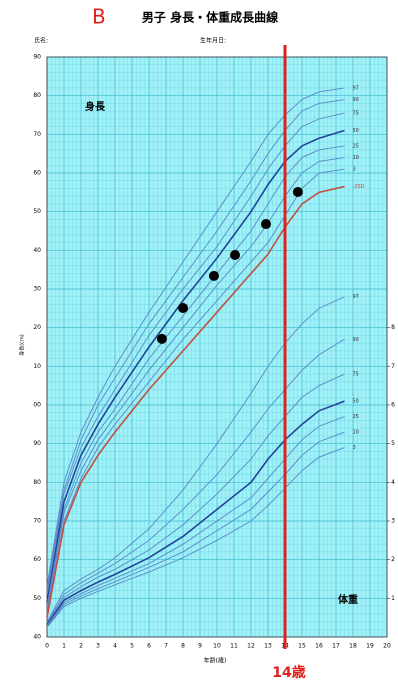  I want to click on x-tick-label: 6, so click(149, 646).